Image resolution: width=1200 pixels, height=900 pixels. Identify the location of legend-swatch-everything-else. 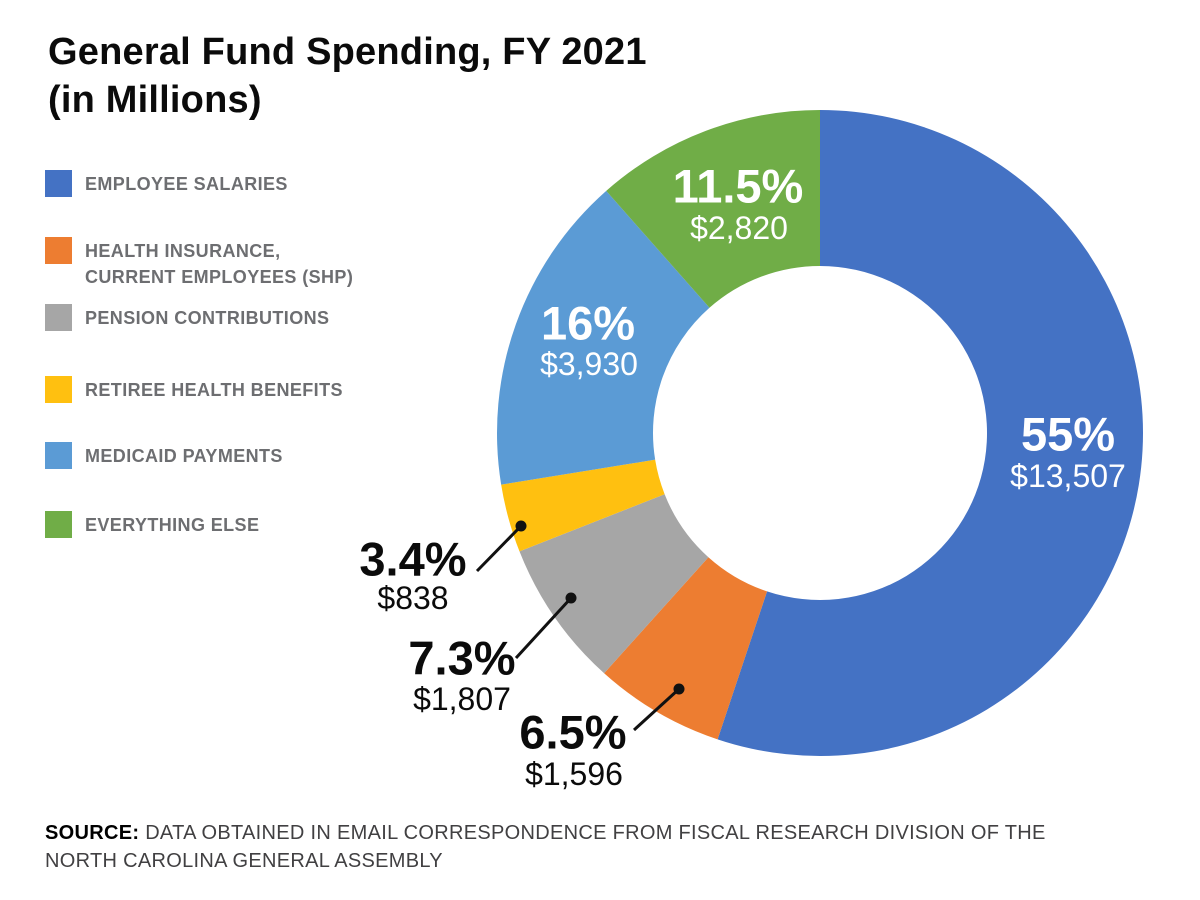
(58, 524).